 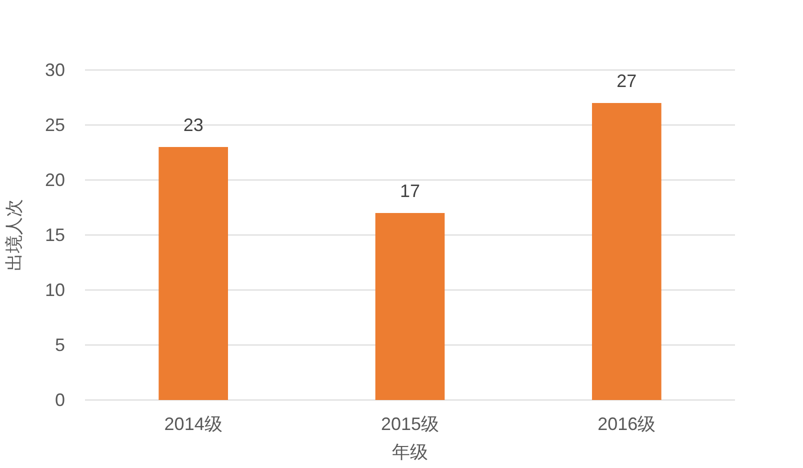 What do you see at coordinates (54, 125) in the screenshot?
I see `y-tick-label: 25` at bounding box center [54, 125].